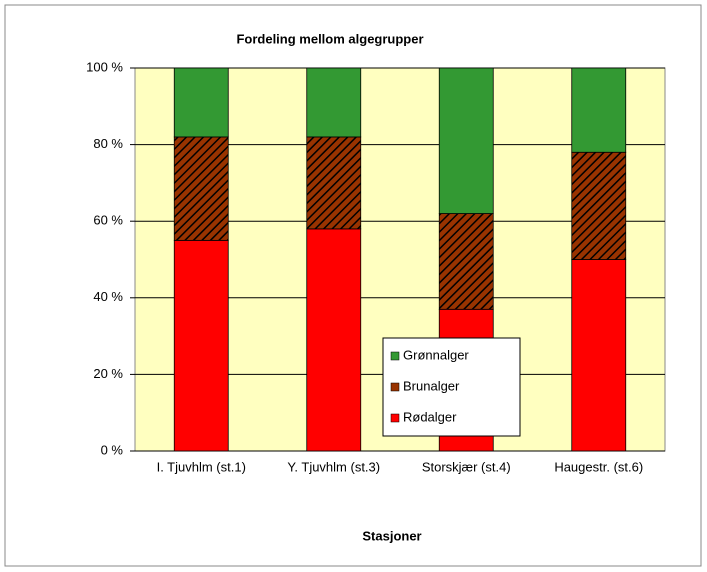  Describe the element at coordinates (431, 385) in the screenshot. I see `legend-label: Brunalger` at that location.